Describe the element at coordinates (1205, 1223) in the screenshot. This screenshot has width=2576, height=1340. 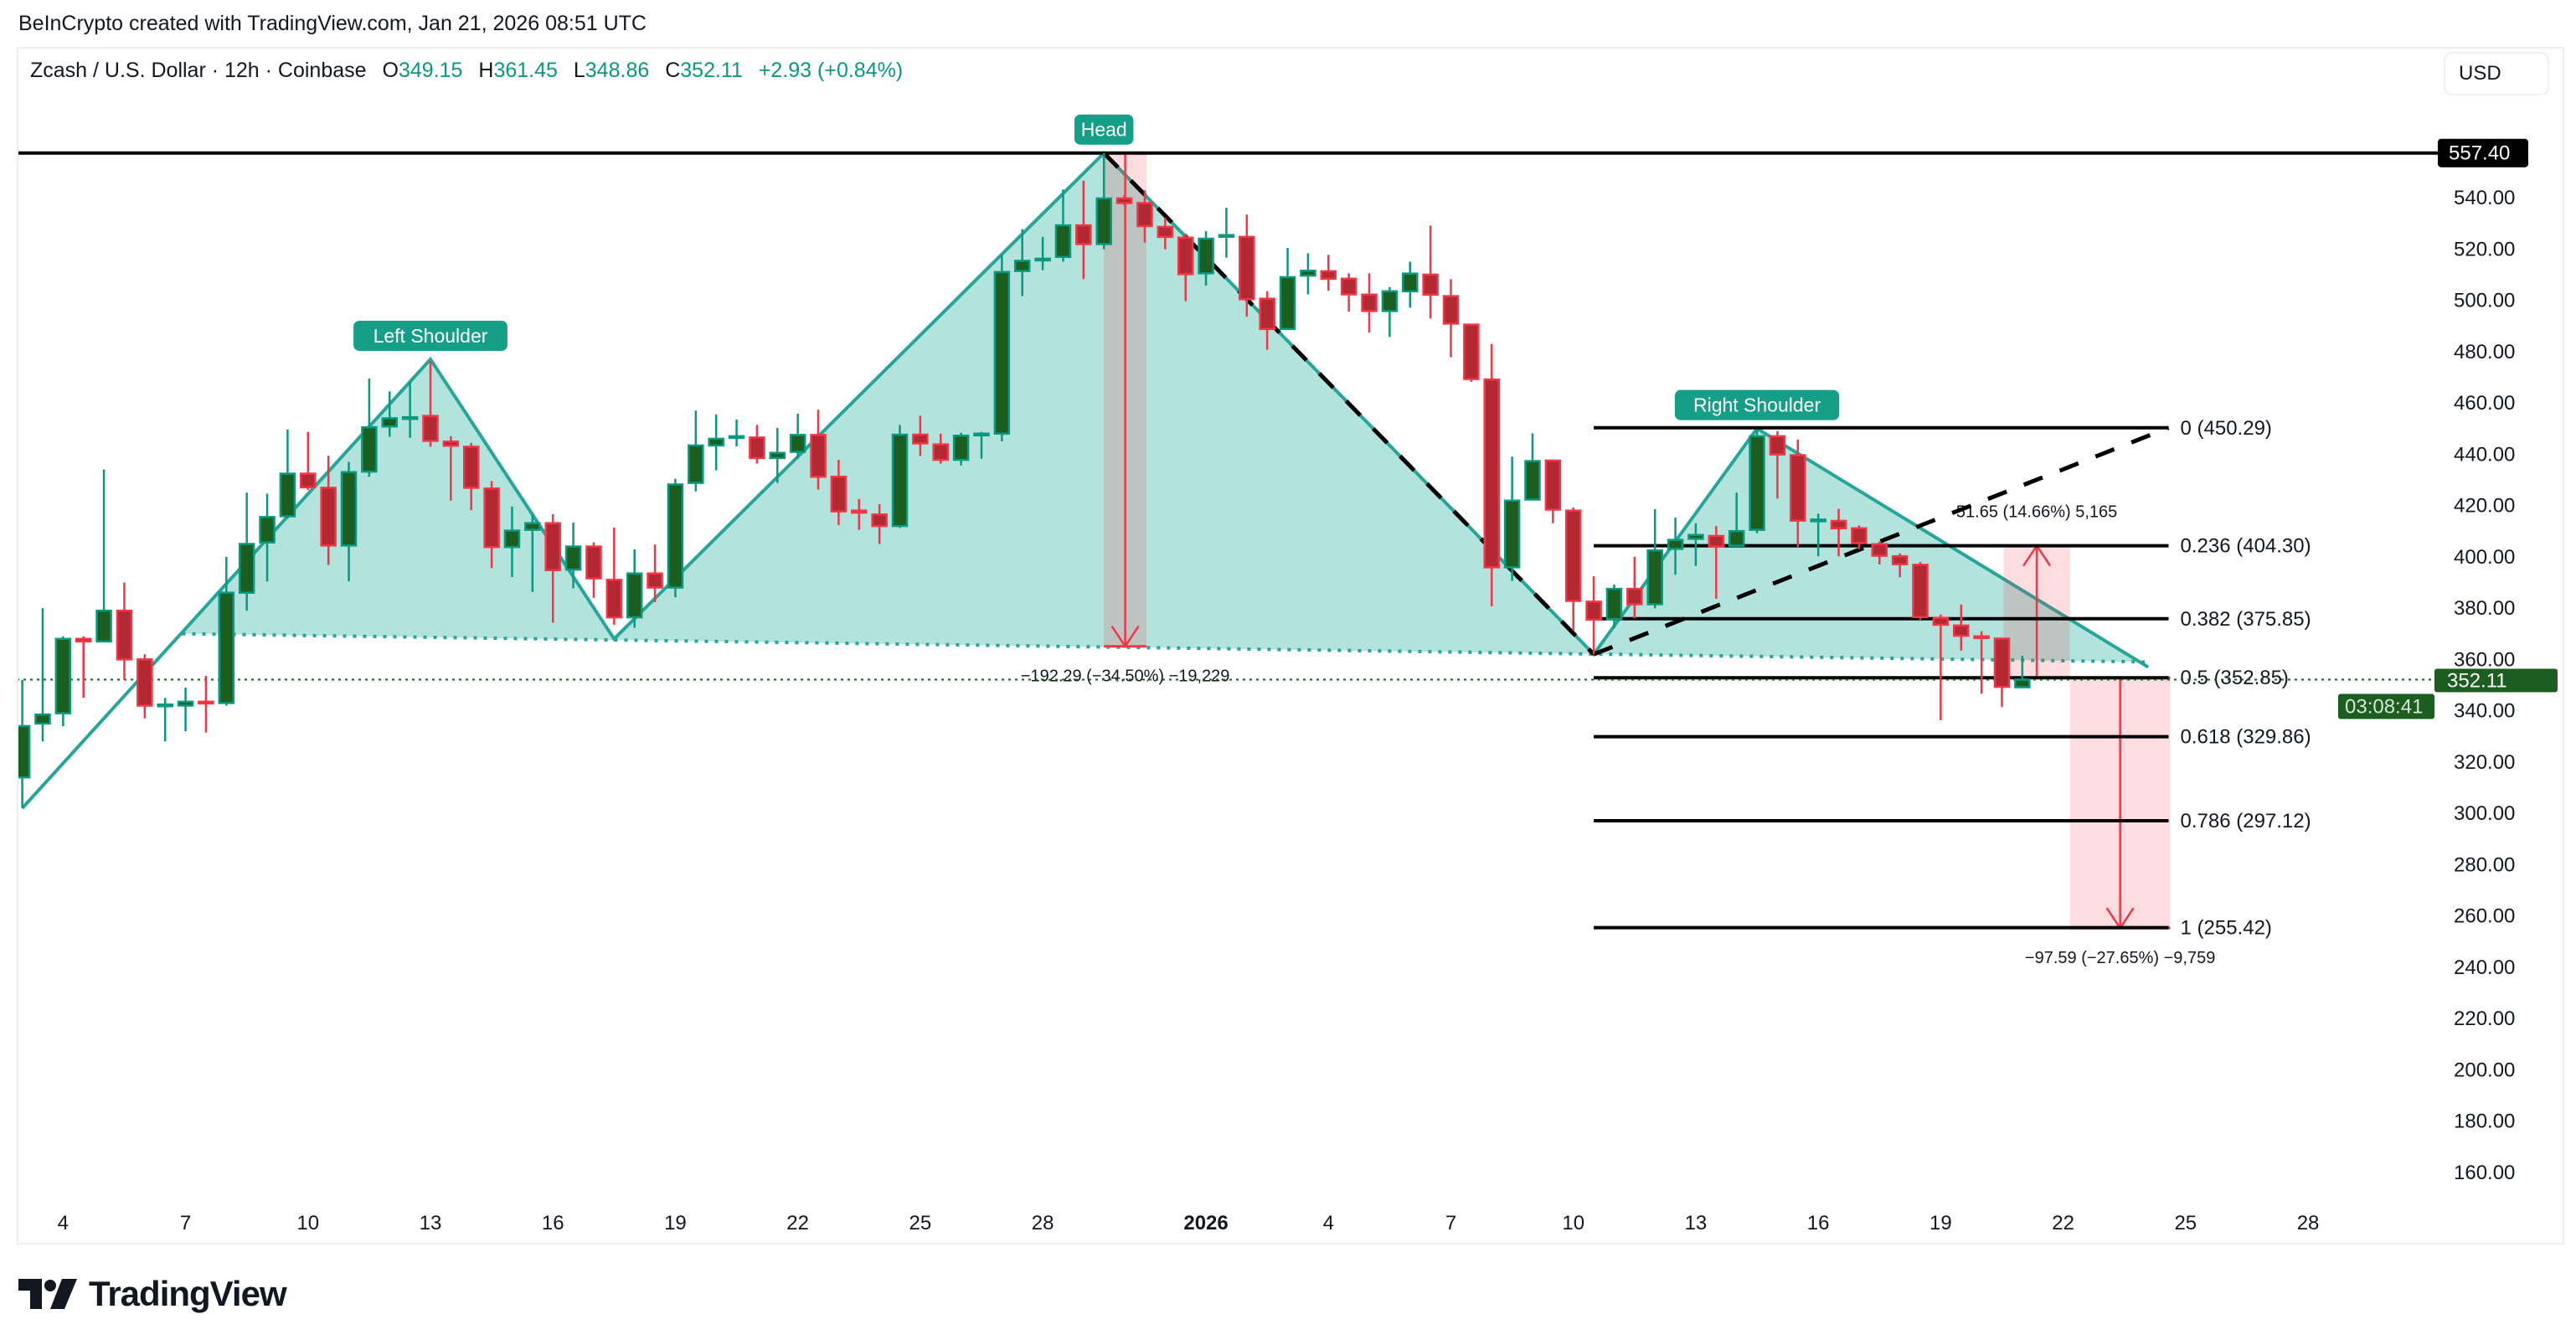
I see `time-tick-label: 2026` at that location.